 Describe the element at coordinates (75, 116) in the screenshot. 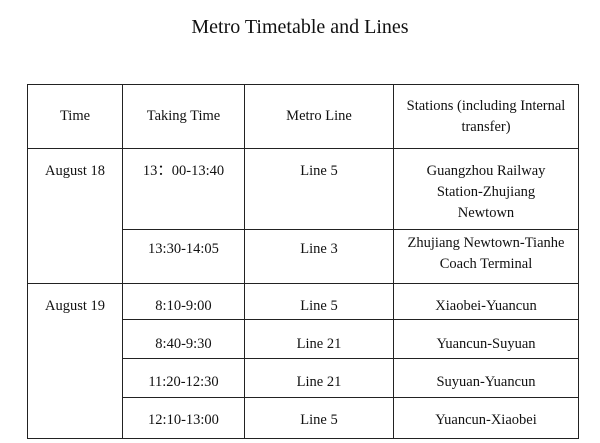

I see `header-time: Time` at that location.